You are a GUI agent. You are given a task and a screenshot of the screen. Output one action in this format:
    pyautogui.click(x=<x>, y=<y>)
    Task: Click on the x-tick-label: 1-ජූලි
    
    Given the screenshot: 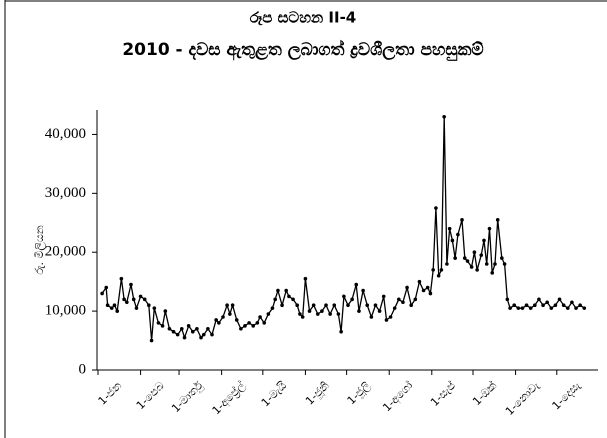 What is the action you would take?
    pyautogui.click(x=359, y=393)
    